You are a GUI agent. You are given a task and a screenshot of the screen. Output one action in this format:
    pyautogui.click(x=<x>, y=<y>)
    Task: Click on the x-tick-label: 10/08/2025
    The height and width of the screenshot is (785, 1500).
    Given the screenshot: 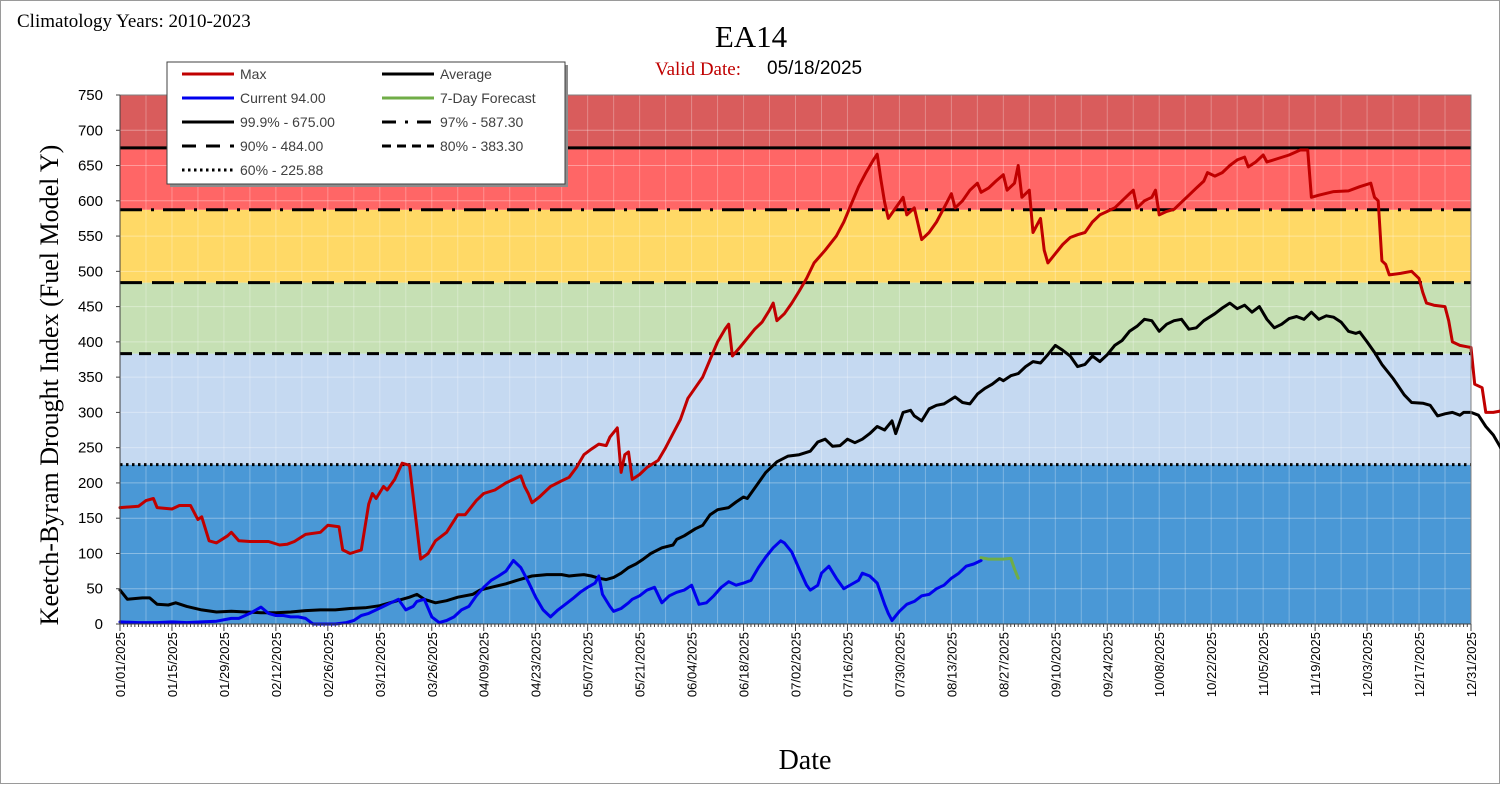 What is the action you would take?
    pyautogui.click(x=1159, y=664)
    